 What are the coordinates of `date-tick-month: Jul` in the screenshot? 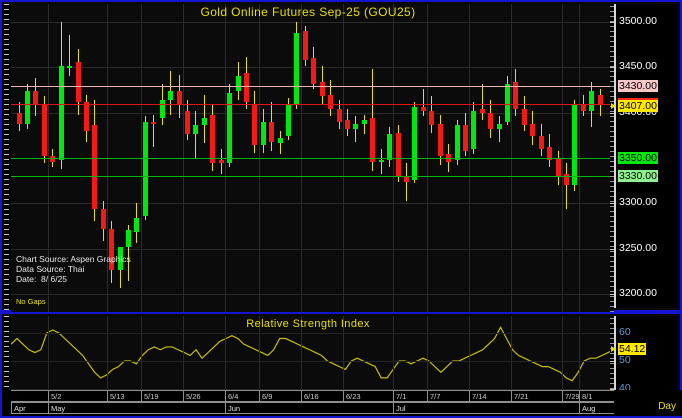 It's located at (399, 408).